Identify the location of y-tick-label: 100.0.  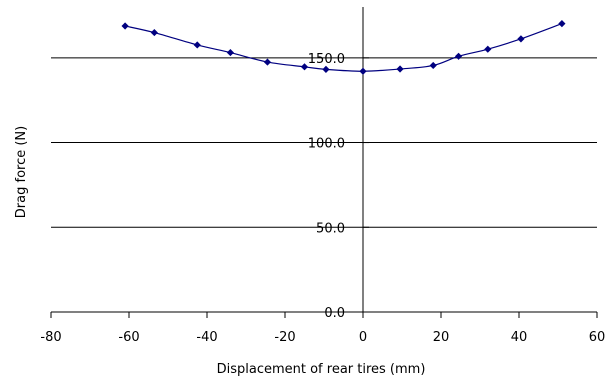
(326, 144).